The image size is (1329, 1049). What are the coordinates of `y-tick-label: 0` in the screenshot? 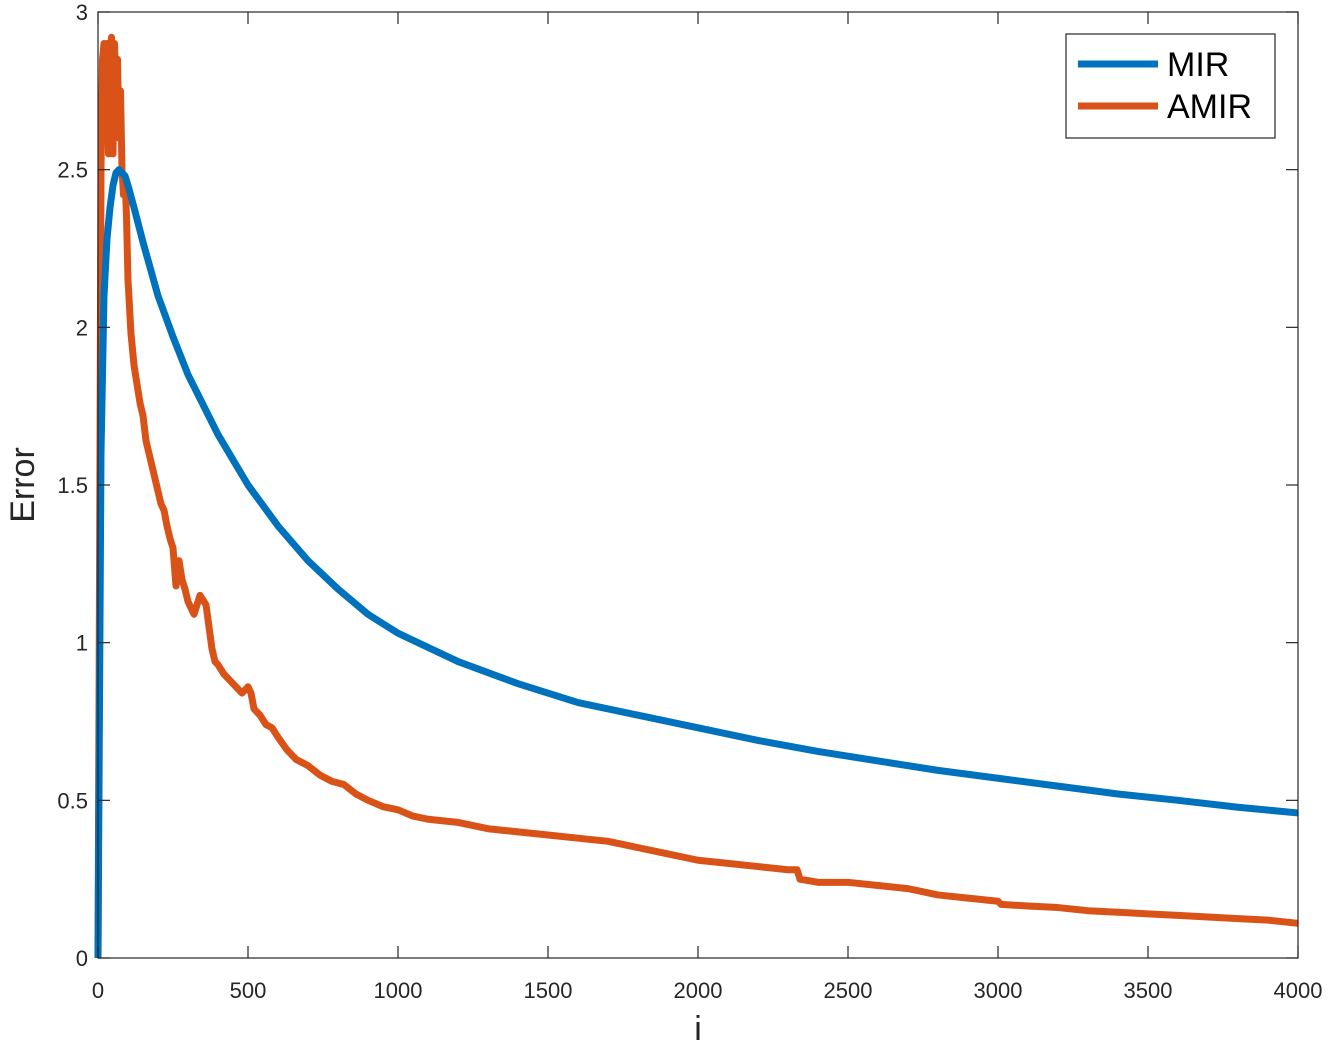 It's located at (82, 958).